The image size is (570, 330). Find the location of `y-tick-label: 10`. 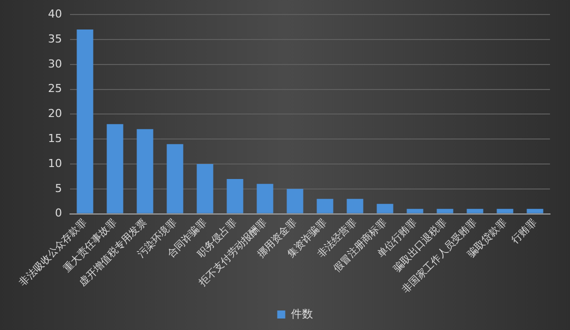

y-tick-label: 10 is located at coordinates (55, 163).